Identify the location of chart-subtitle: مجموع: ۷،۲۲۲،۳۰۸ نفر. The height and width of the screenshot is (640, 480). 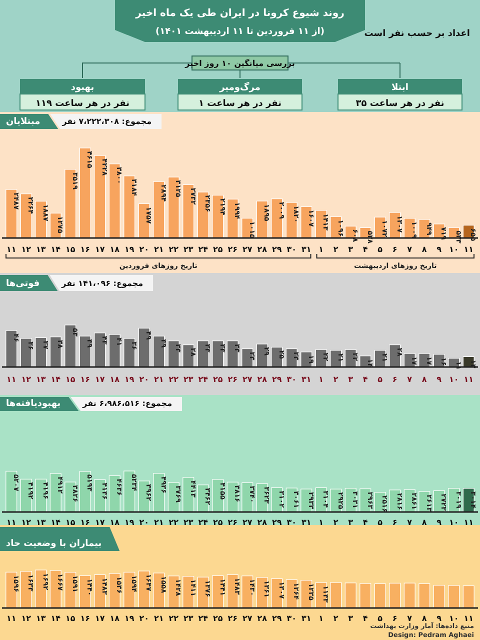
(106, 121).